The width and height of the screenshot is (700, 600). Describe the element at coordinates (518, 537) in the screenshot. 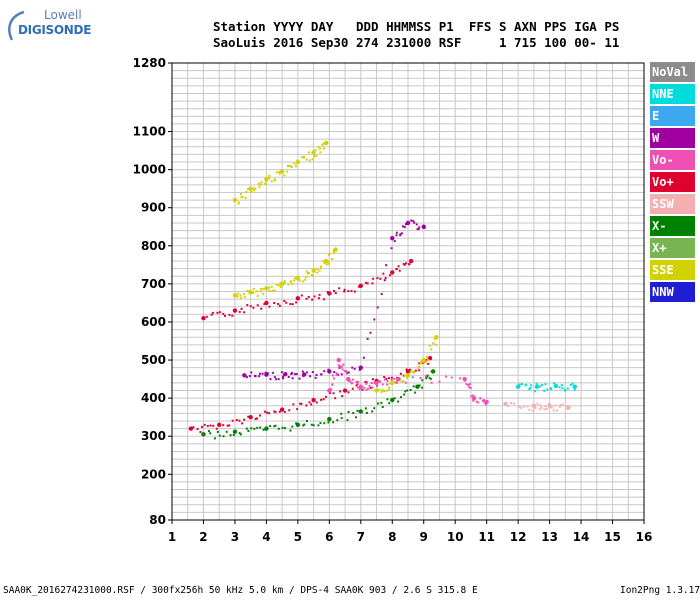

I see `x-tick-label: 12` at that location.